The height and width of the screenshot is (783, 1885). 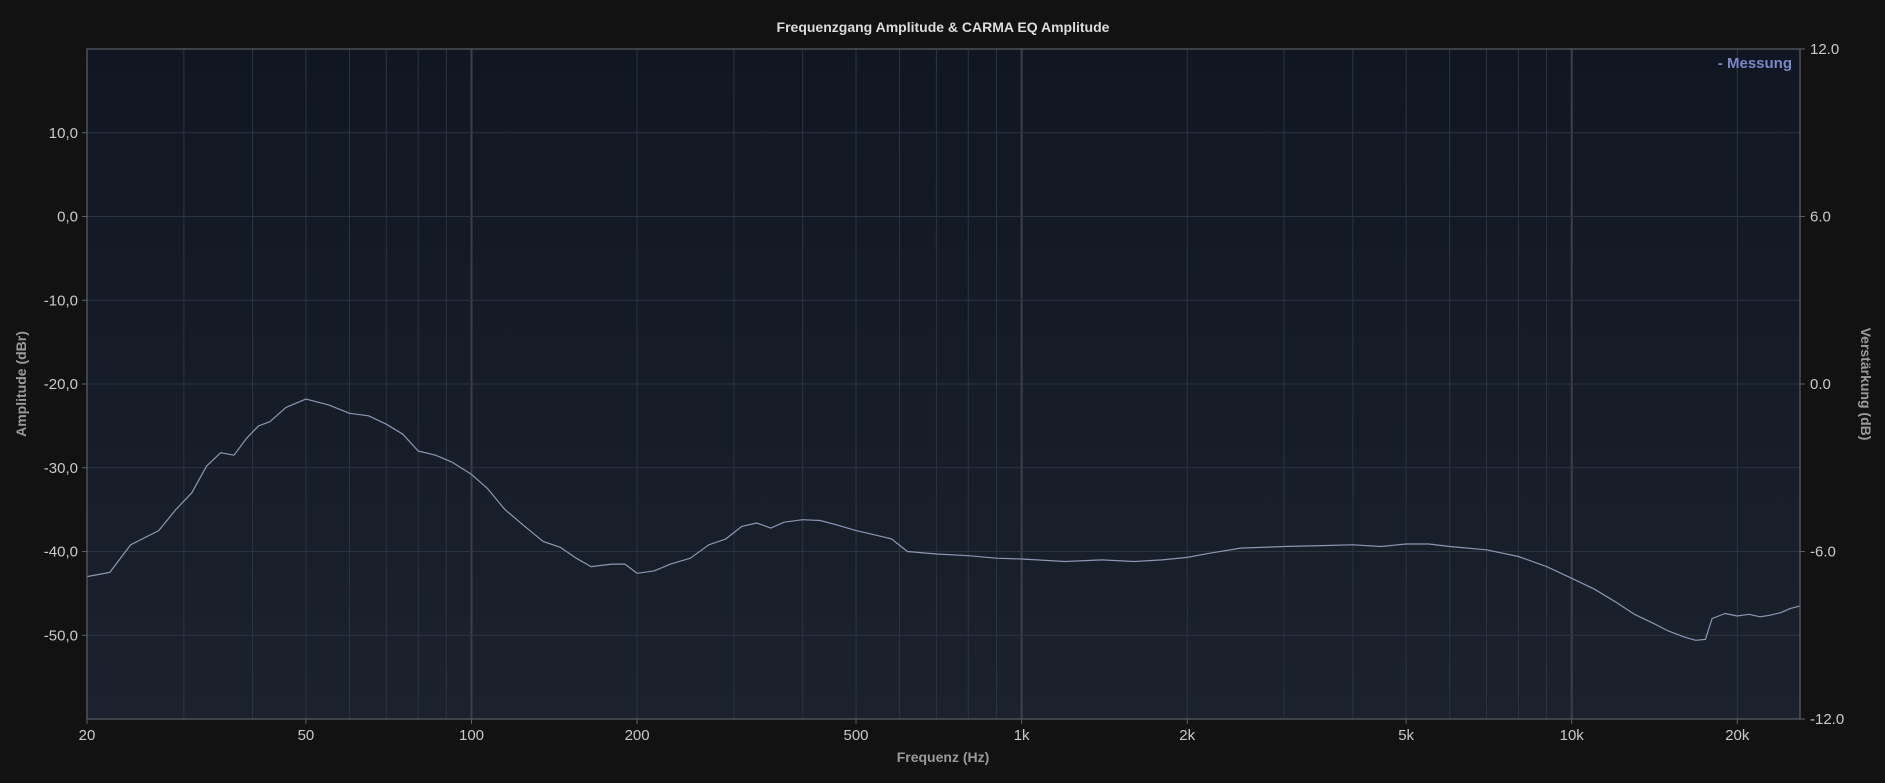 I want to click on x-tick-label: 50, so click(x=306, y=735).